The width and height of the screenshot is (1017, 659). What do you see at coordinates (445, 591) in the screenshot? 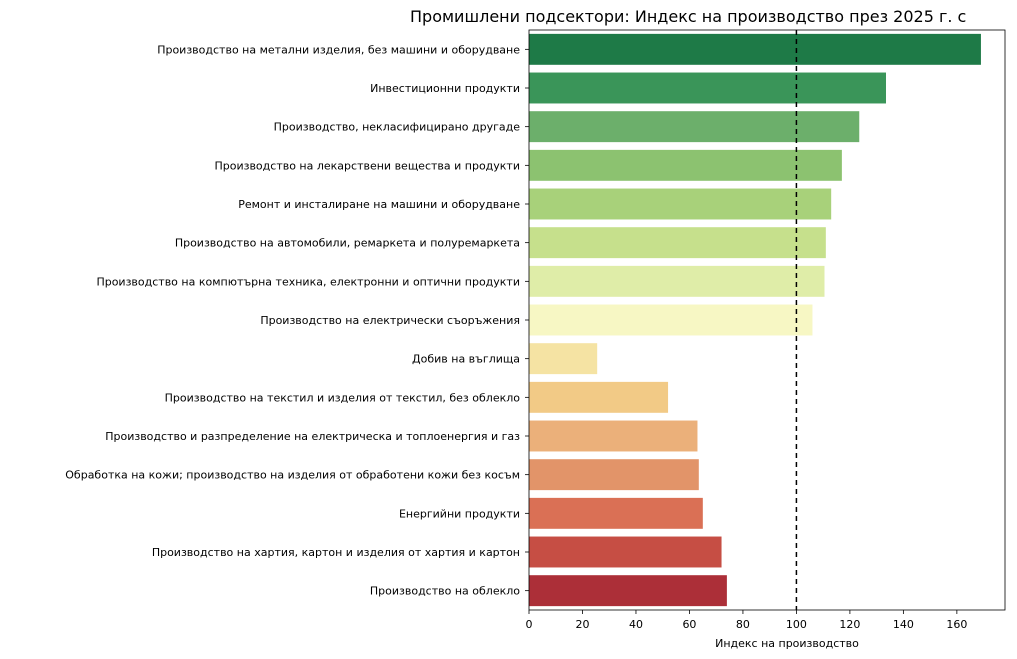
I see `category-label: Производство на облекло` at bounding box center [445, 591].